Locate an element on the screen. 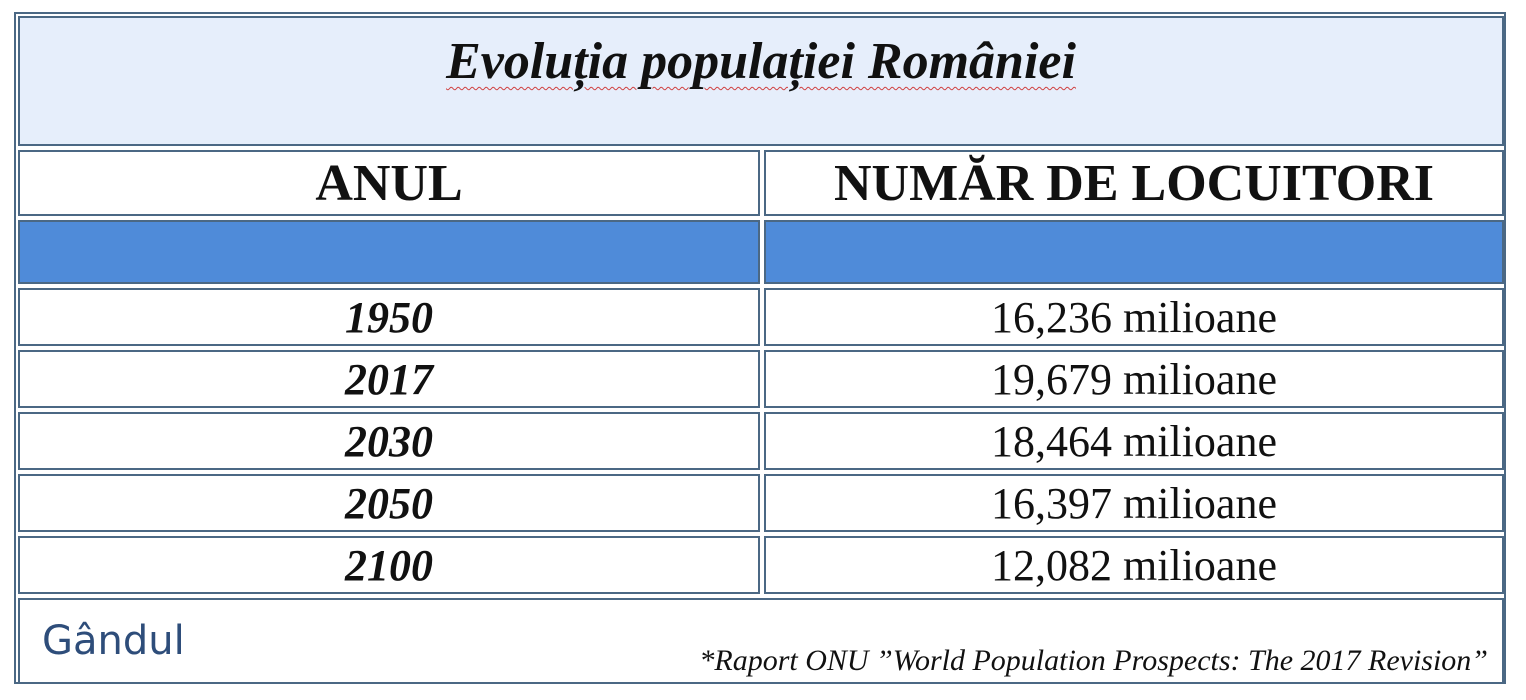 The width and height of the screenshot is (1526, 700). value-cell: 19,679 milioane is located at coordinates (1134, 379).